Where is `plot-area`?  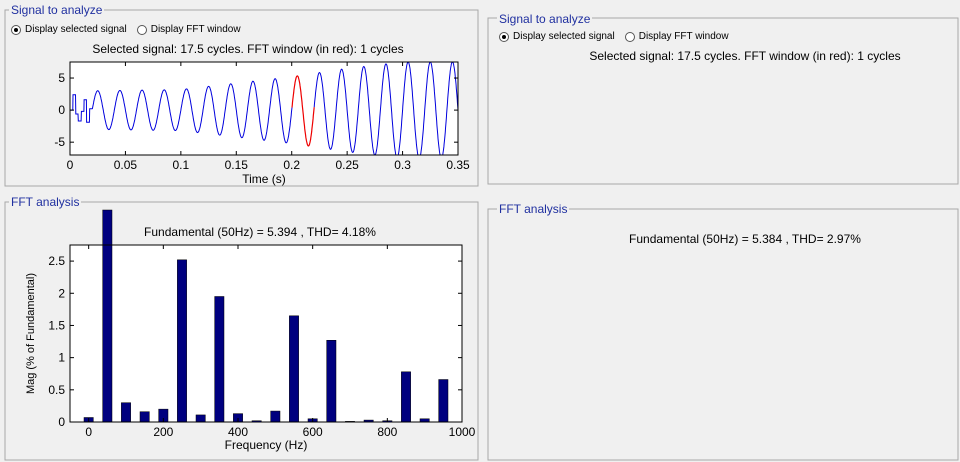 plot-area is located at coordinates (264, 108).